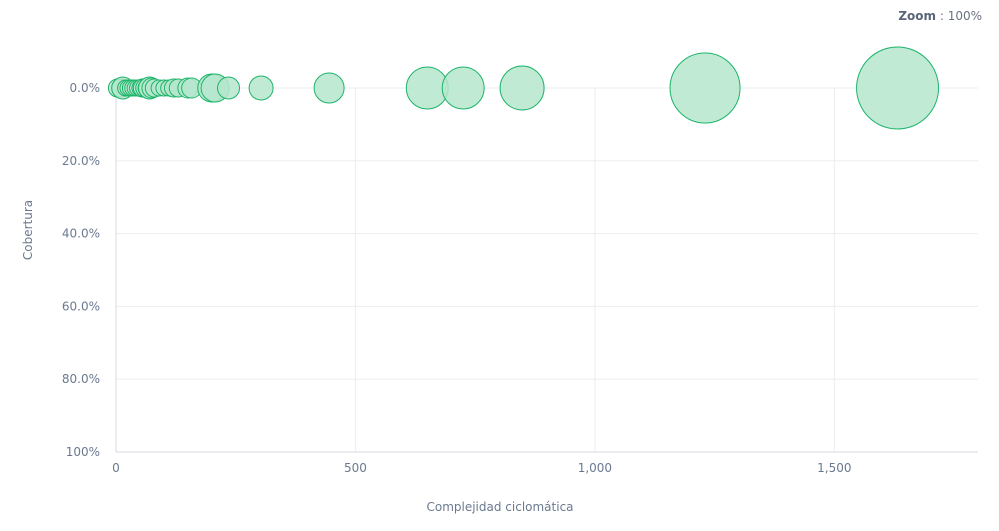 This screenshot has height=531, width=999. Describe the element at coordinates (83, 452) in the screenshot. I see `y-tick-label: 100%` at that location.